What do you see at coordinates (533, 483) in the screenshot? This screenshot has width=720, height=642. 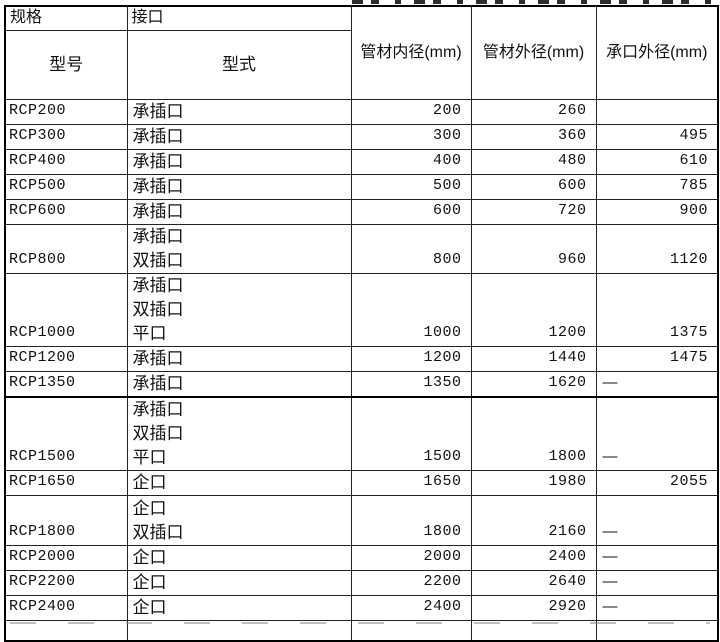 I see `outer-diameter-cell: 1980` at bounding box center [533, 483].